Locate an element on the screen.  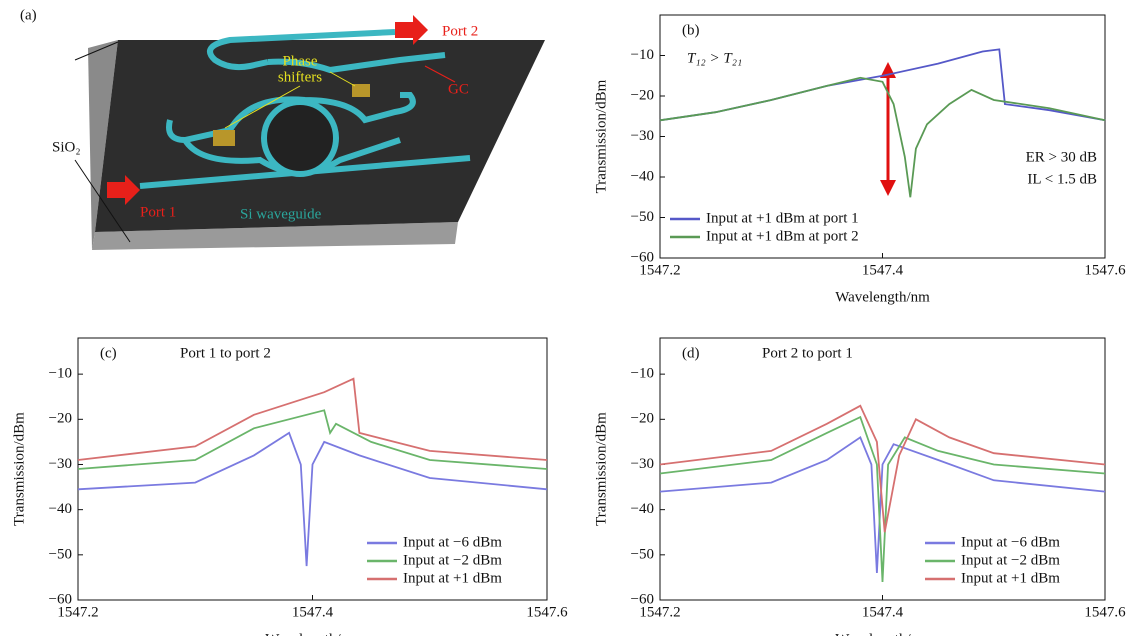
panel-label: (d) is located at coordinates (691, 353).